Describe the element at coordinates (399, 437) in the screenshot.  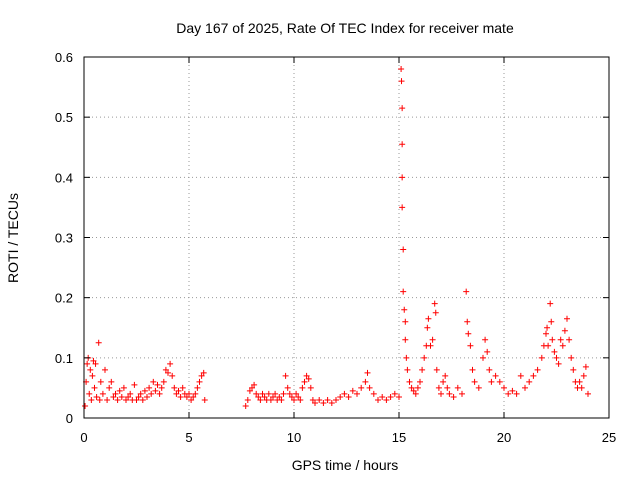
I see `x-tick-label: 15` at that location.